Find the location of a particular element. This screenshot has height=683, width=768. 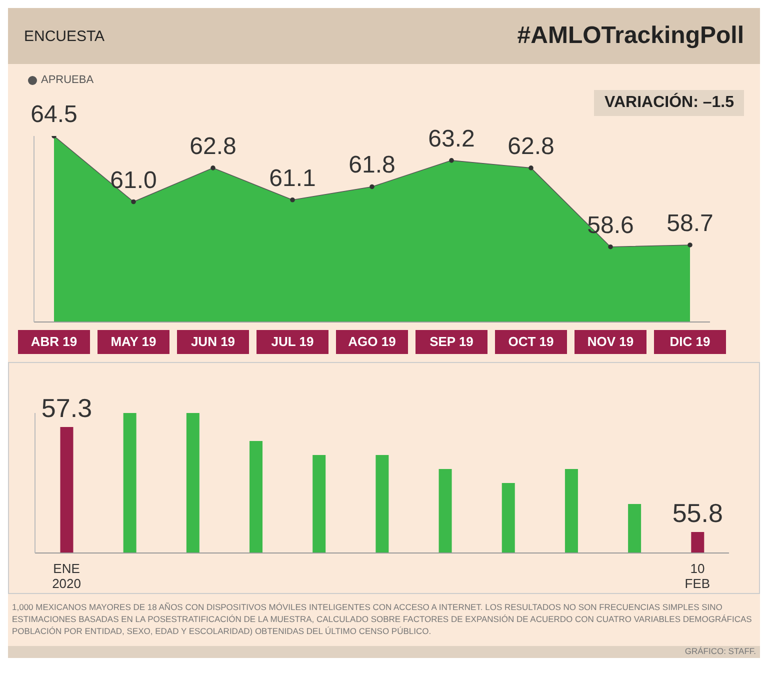

data-label: 61.1 is located at coordinates (292, 178).